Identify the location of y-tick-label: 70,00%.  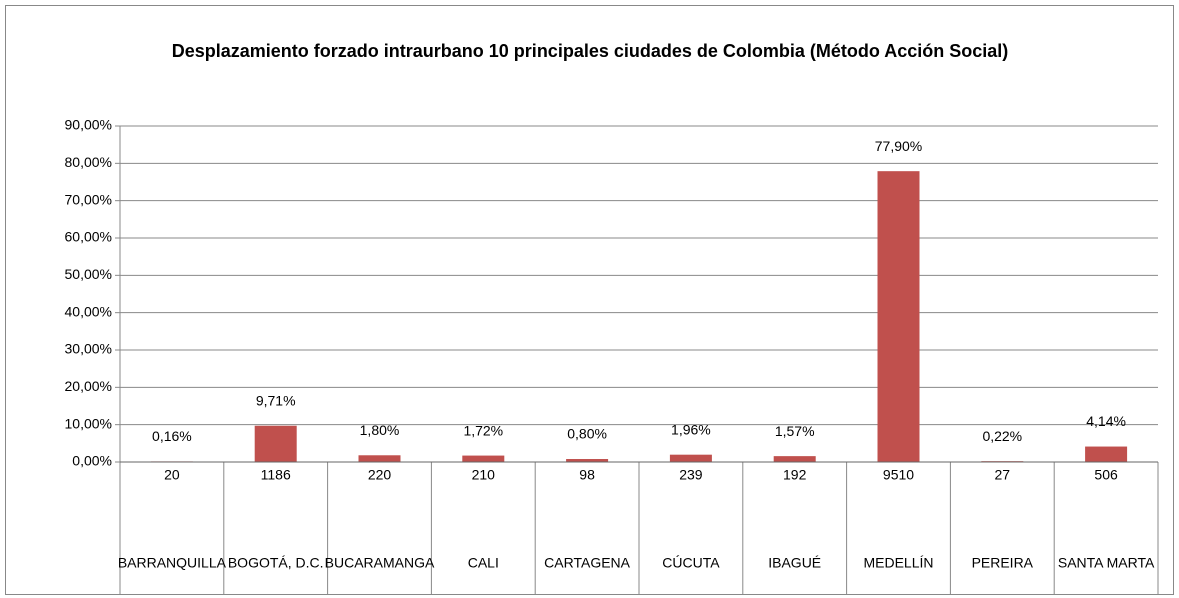
(88, 199).